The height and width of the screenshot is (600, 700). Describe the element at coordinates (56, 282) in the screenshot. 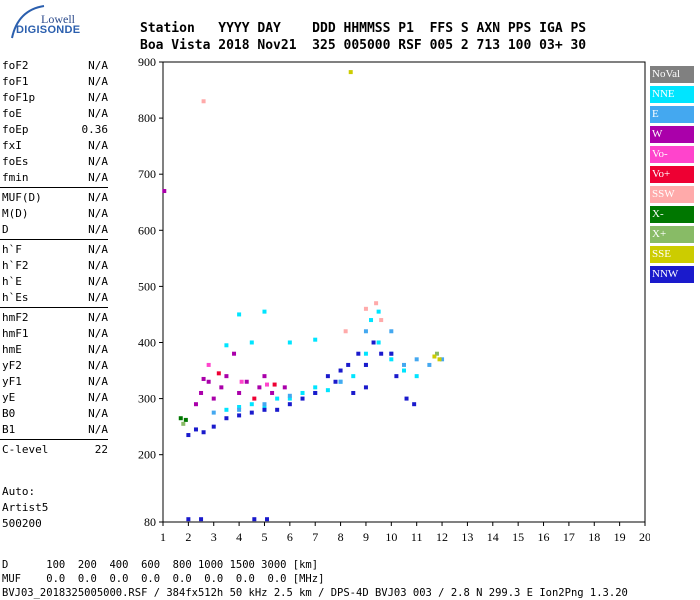

I see `param-row: h`E N/A` at that location.